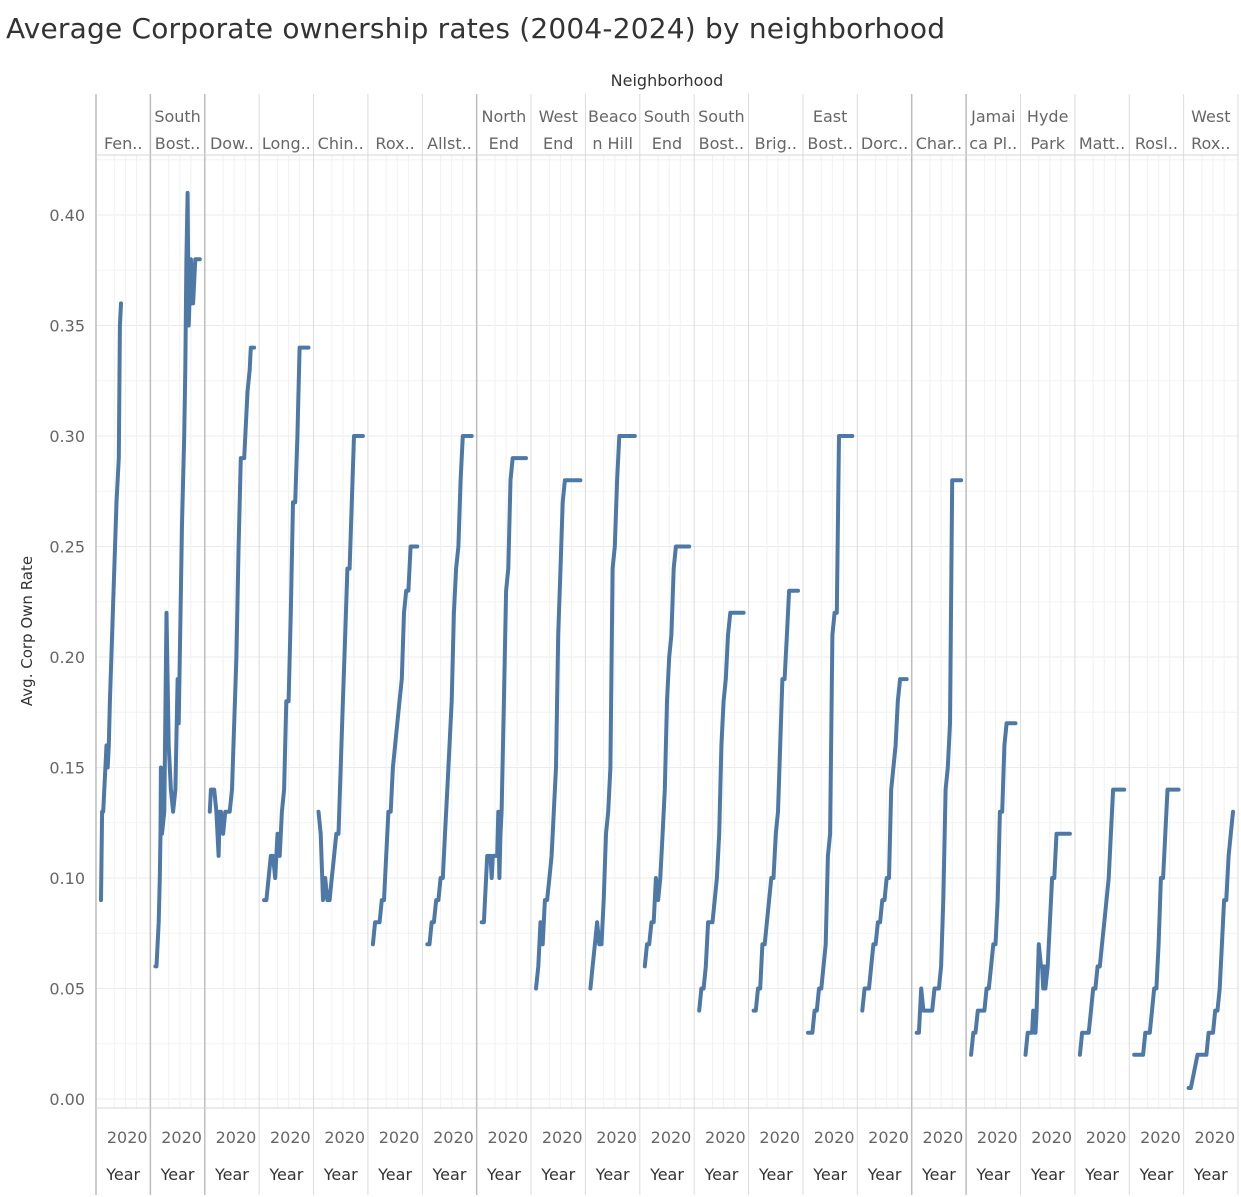 Image resolution: width=1241 pixels, height=1197 pixels. I want to click on y-tick-label: 0.00, so click(67, 1099).